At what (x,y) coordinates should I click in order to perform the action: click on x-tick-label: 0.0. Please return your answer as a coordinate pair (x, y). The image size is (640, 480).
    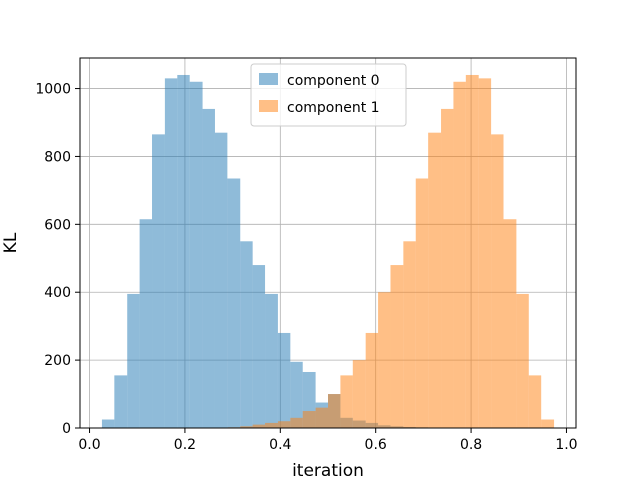
    Looking at the image, I should click on (89, 445).